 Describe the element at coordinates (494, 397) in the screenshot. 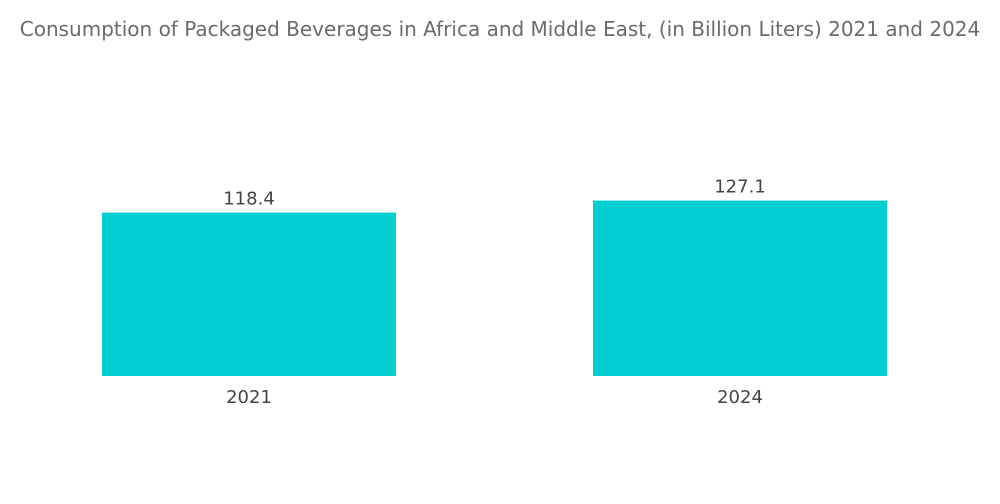

I see `ticks-layer: 2021 2024` at that location.